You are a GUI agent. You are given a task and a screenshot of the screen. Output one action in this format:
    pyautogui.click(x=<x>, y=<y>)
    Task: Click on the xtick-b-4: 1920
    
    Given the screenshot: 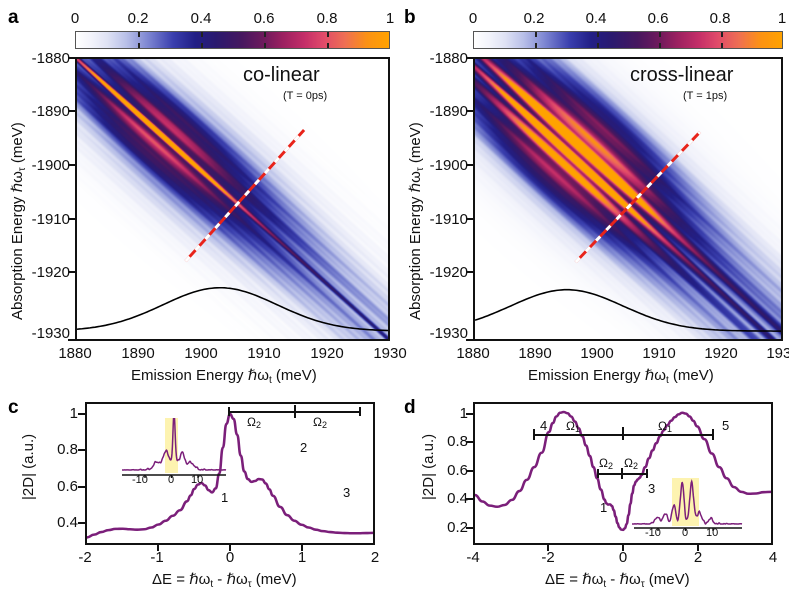 What is the action you would take?
    pyautogui.click(x=721, y=353)
    